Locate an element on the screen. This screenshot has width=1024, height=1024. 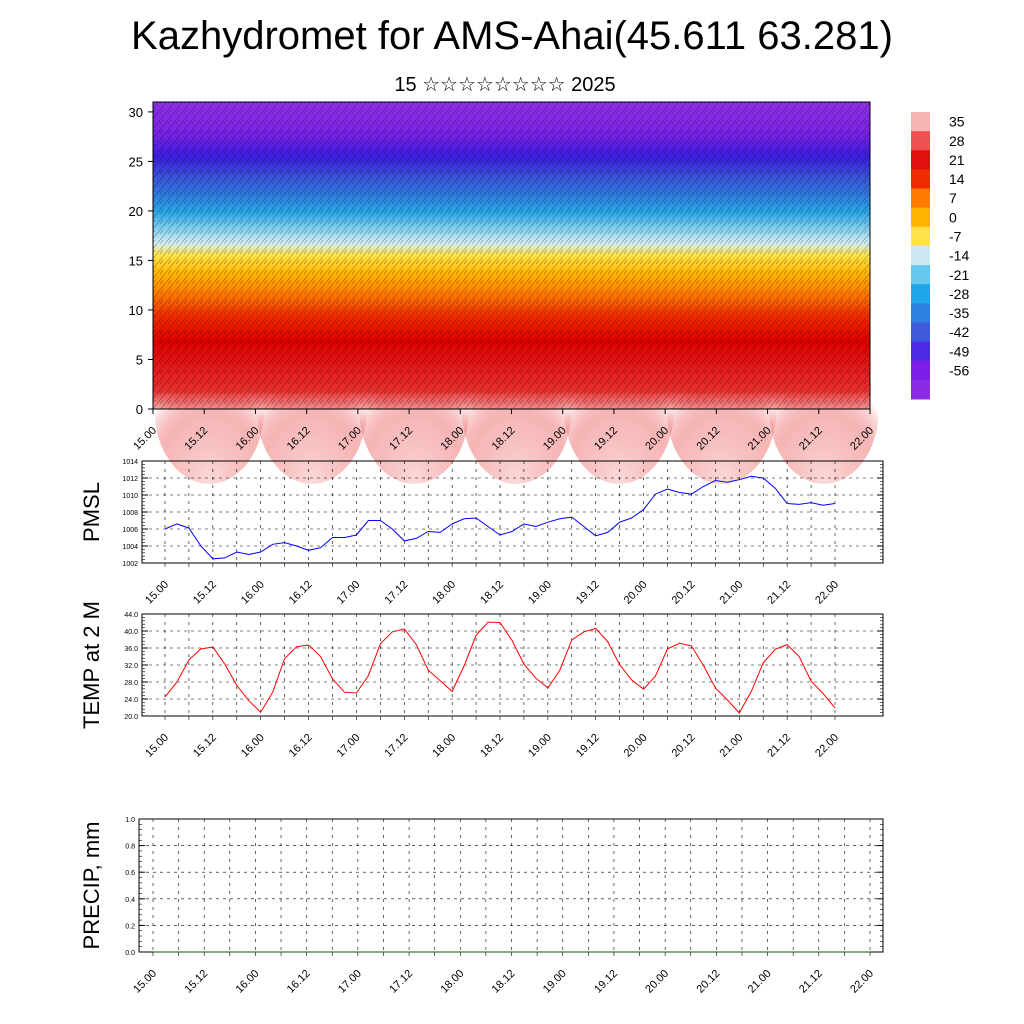
y-tick-label: 20 is located at coordinates (136, 211).